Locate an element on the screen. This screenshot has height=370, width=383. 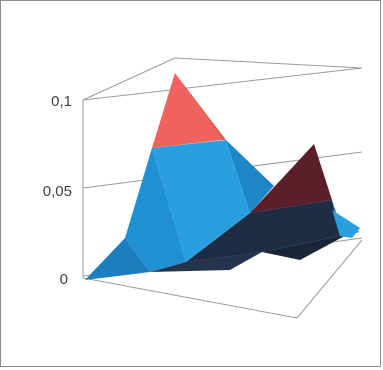
back-wall-top-edge is located at coordinates (268, 63).